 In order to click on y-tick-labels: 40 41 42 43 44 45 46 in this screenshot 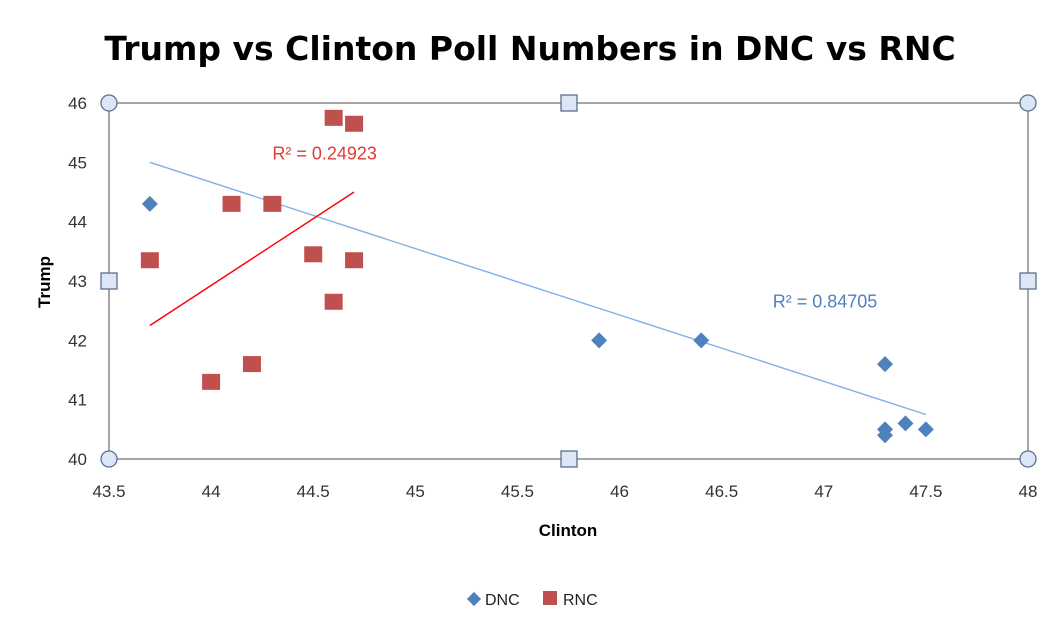, I will do `click(77, 281)`.